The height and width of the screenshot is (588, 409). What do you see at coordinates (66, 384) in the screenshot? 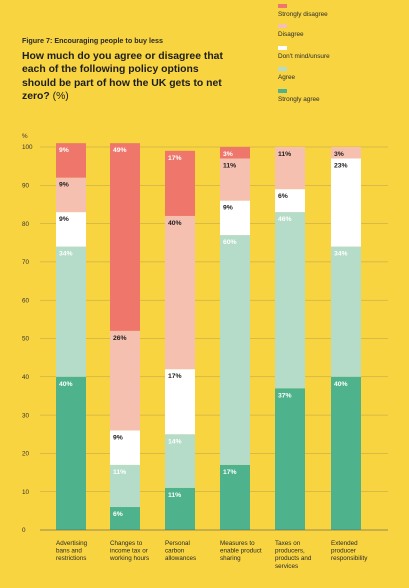
I see `data-label-strongly-agree-1: 40%` at bounding box center [66, 384].